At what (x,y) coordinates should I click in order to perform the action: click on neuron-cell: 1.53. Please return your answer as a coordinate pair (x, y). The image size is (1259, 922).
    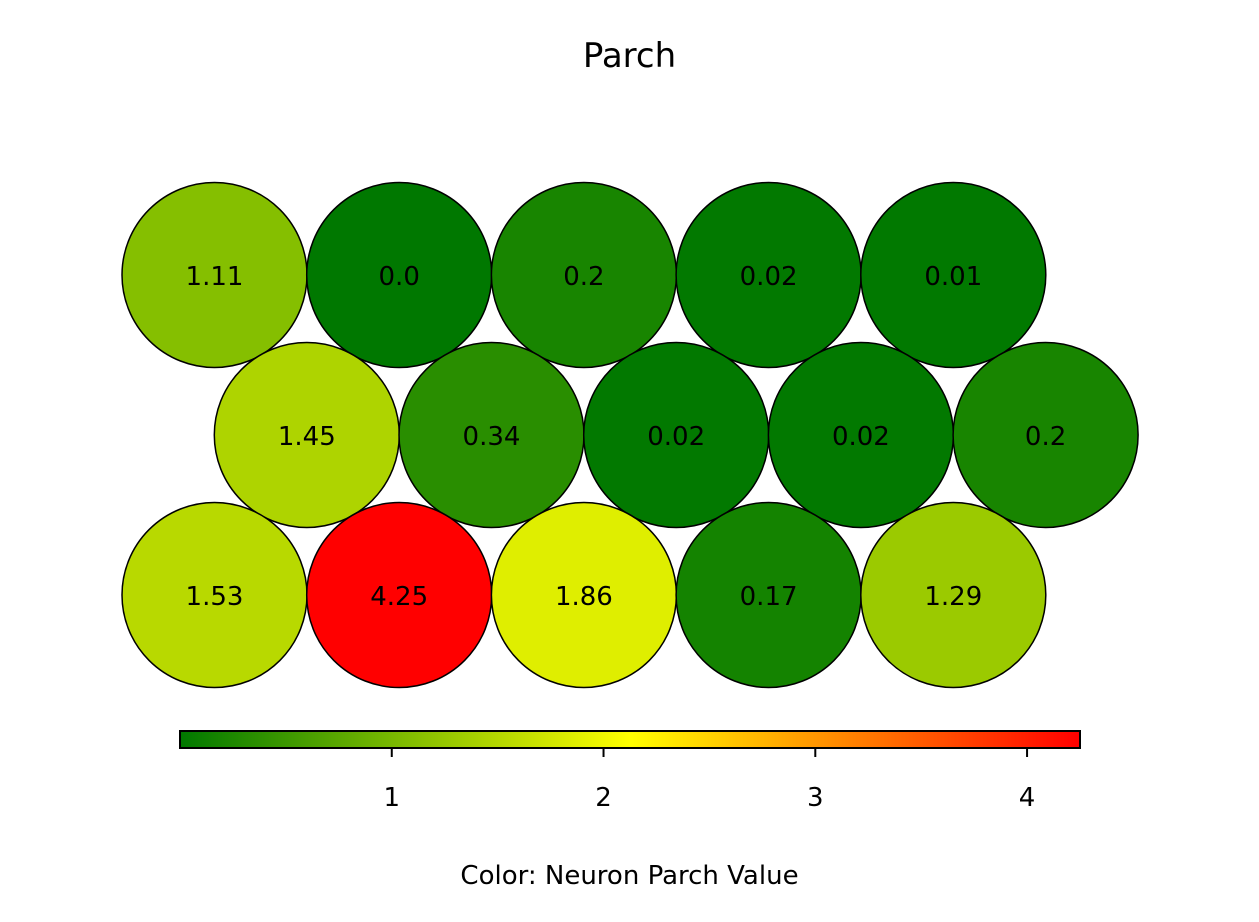
    Looking at the image, I should click on (214, 595).